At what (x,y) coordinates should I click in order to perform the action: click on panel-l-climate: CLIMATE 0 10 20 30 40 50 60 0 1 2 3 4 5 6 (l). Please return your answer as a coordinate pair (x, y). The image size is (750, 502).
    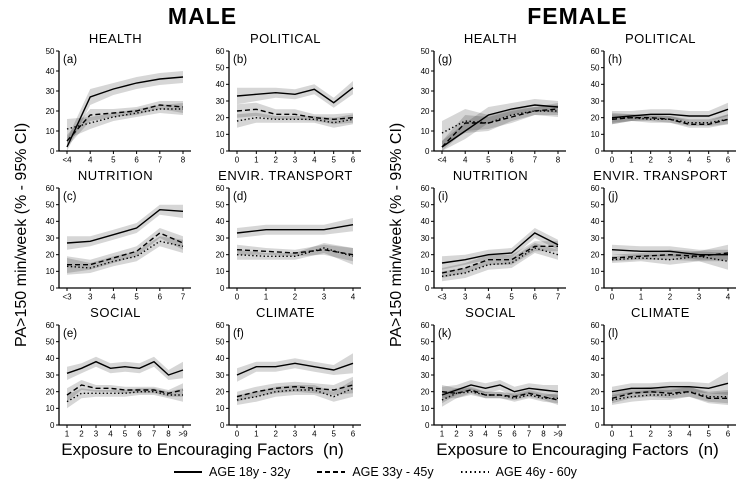
    Looking at the image, I should click on (661, 372).